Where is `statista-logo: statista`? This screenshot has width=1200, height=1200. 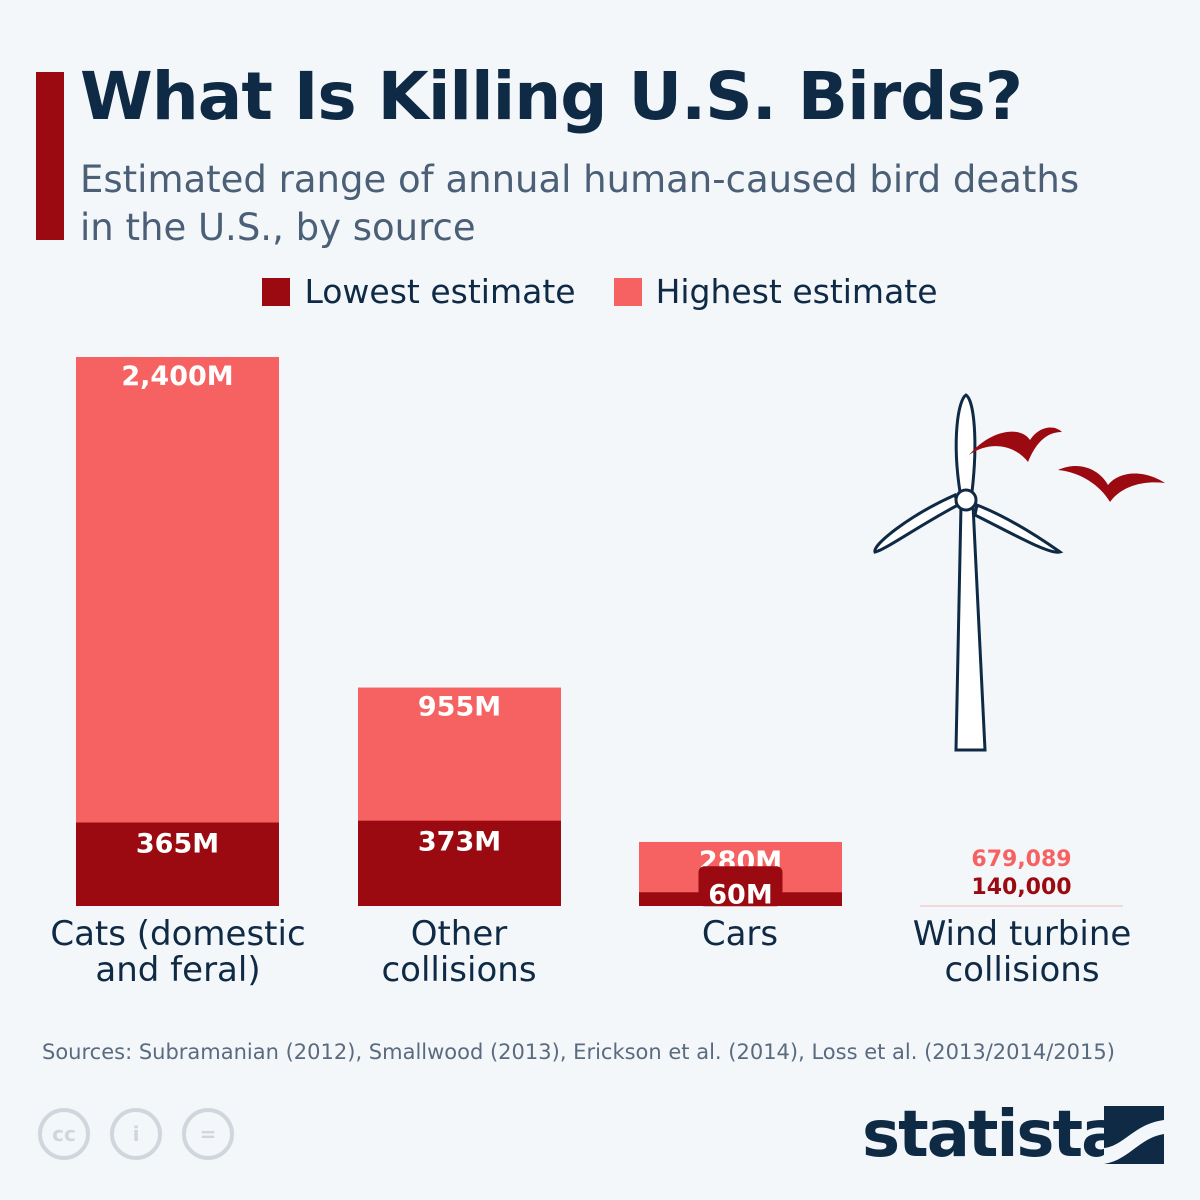
statista-logo: statista is located at coordinates (993, 1135).